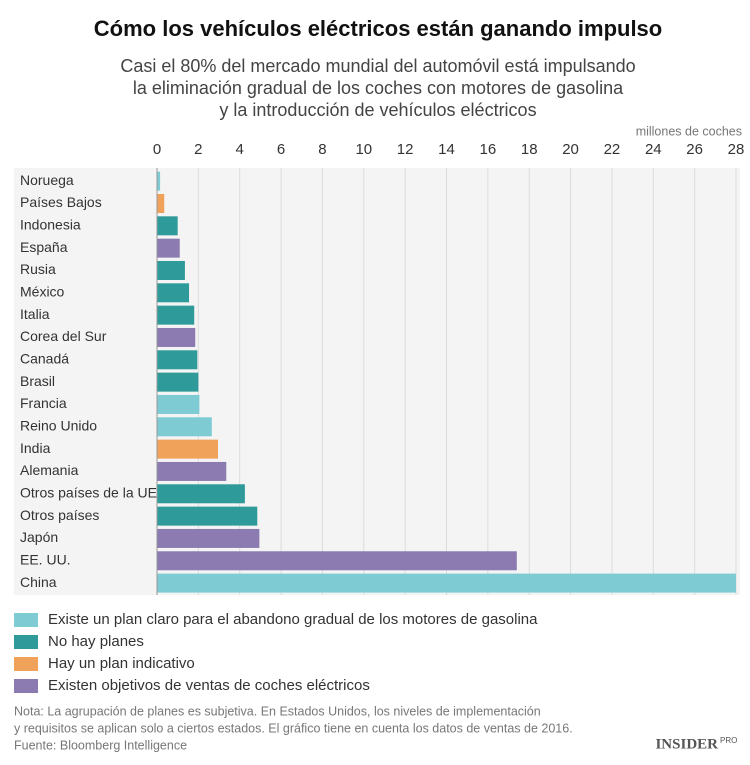  Describe the element at coordinates (35, 448) in the screenshot. I see `y-tick-label: India` at that location.